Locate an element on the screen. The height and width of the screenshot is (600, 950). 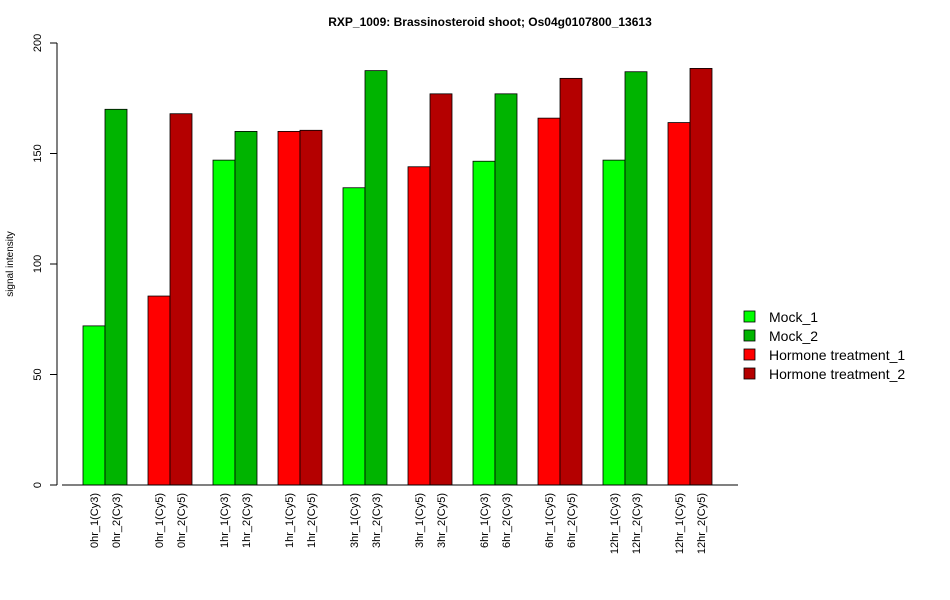
x-tick-label: 6hr_2(Cy5) is located at coordinates (572, 520).